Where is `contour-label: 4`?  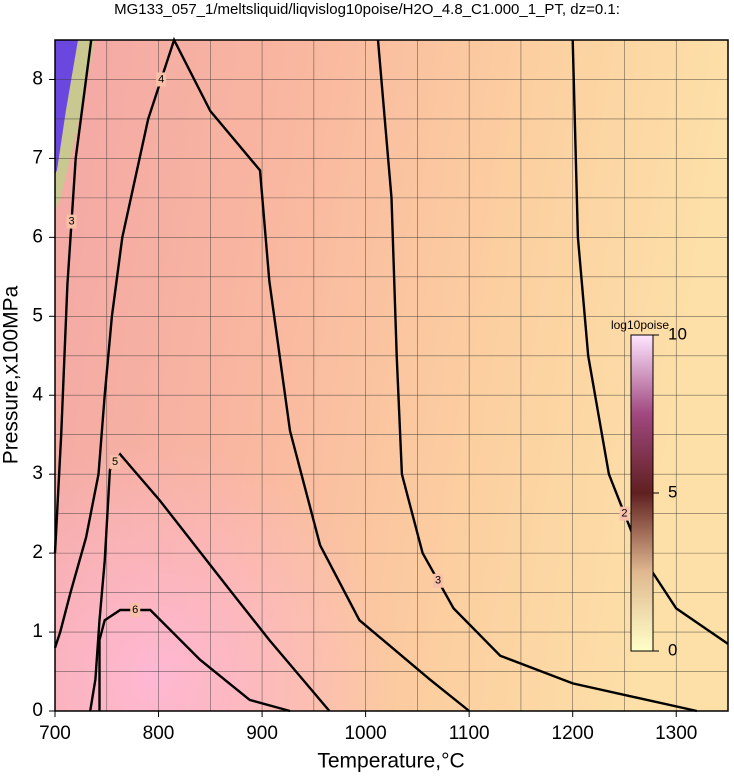 contour-label: 4 is located at coordinates (161, 79).